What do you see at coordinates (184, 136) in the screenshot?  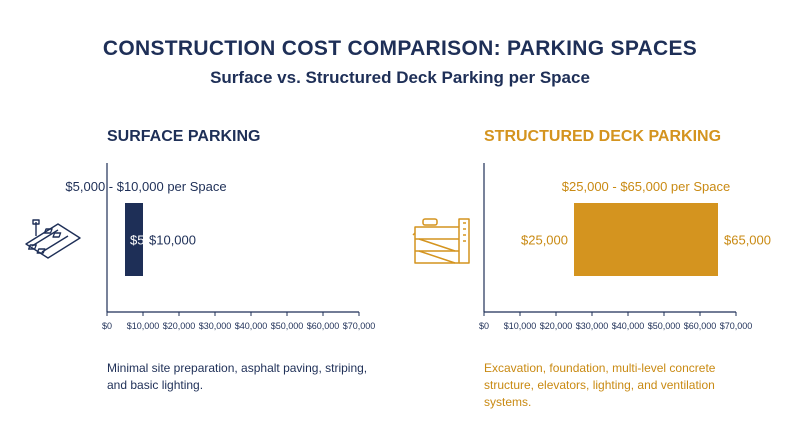 I see `chart-title-surface: SURFACE PARKING` at bounding box center [184, 136].